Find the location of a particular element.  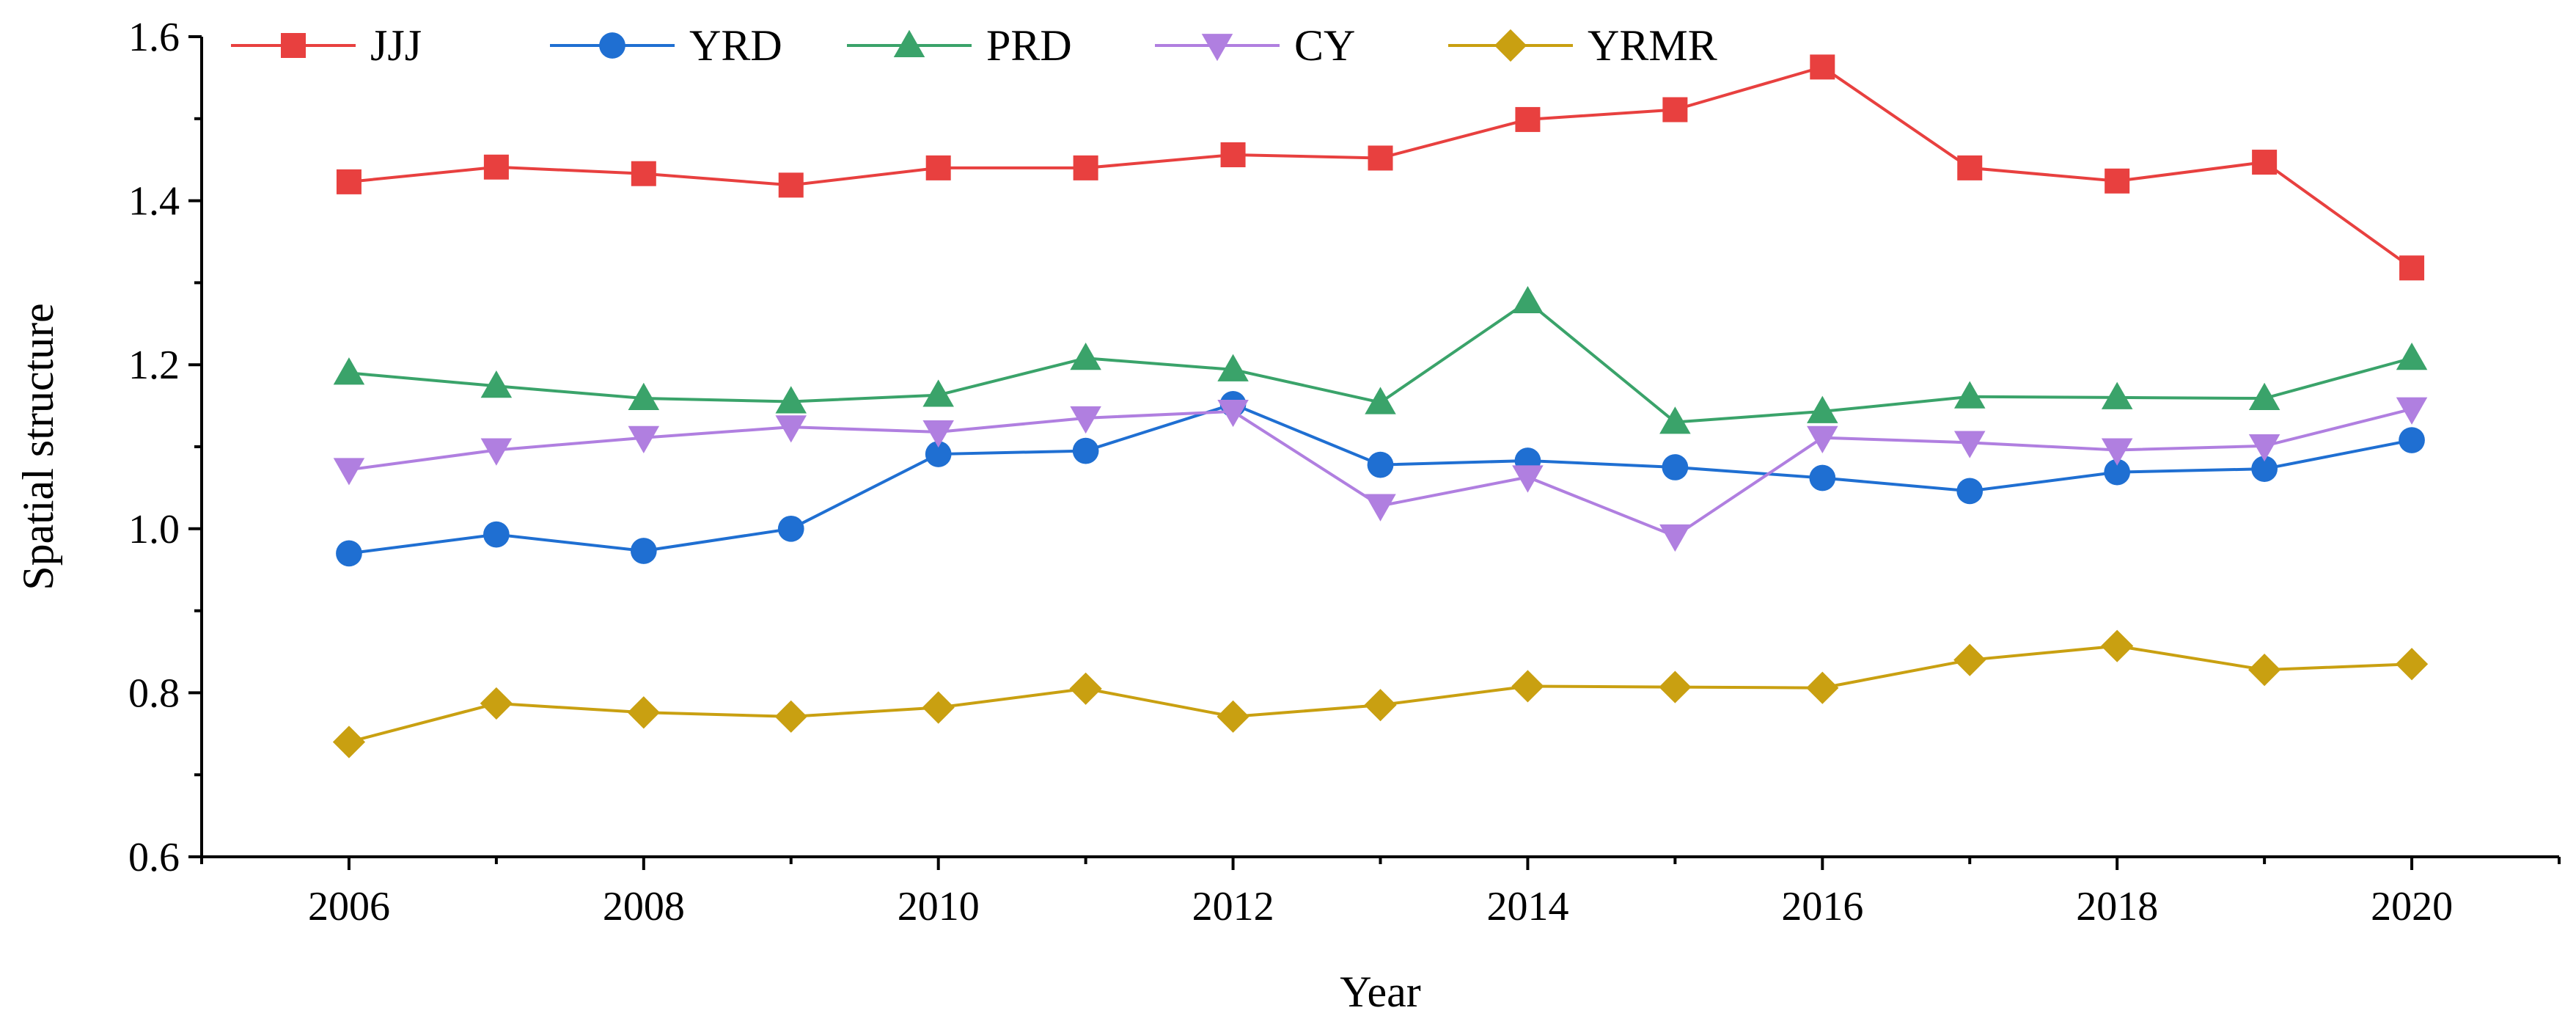

y-tick-label: 1.6 is located at coordinates (154, 37).